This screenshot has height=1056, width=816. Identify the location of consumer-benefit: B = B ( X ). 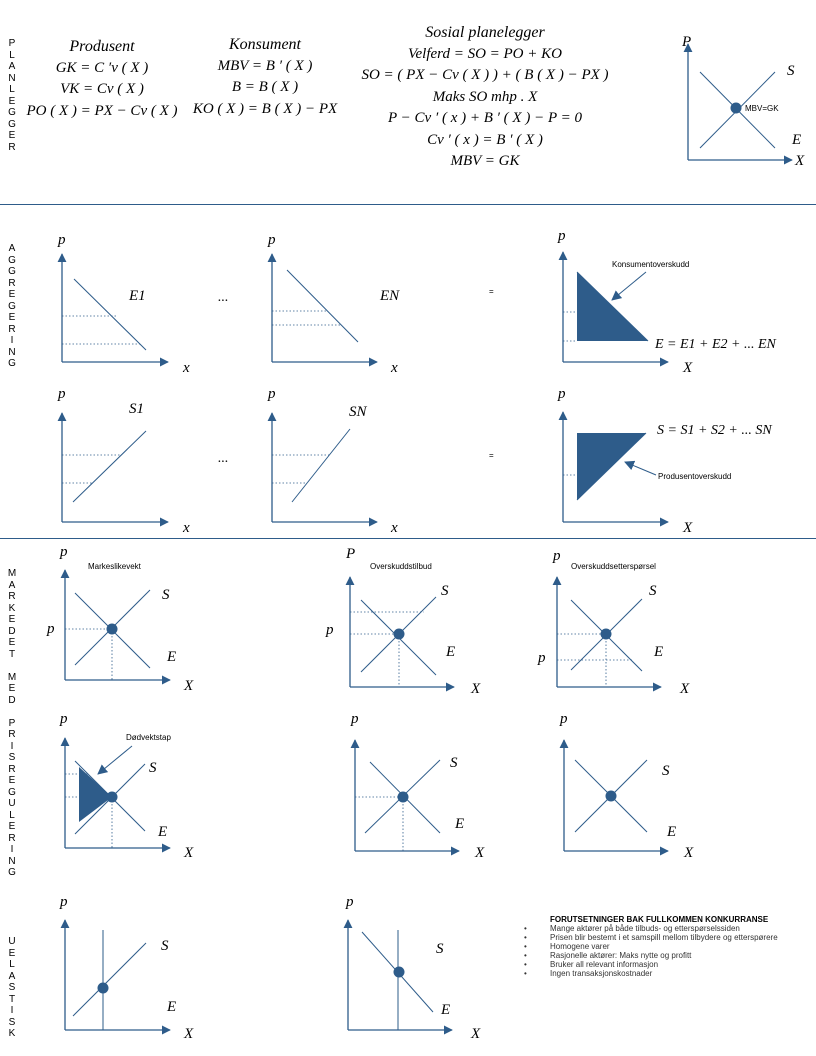
(265, 87).